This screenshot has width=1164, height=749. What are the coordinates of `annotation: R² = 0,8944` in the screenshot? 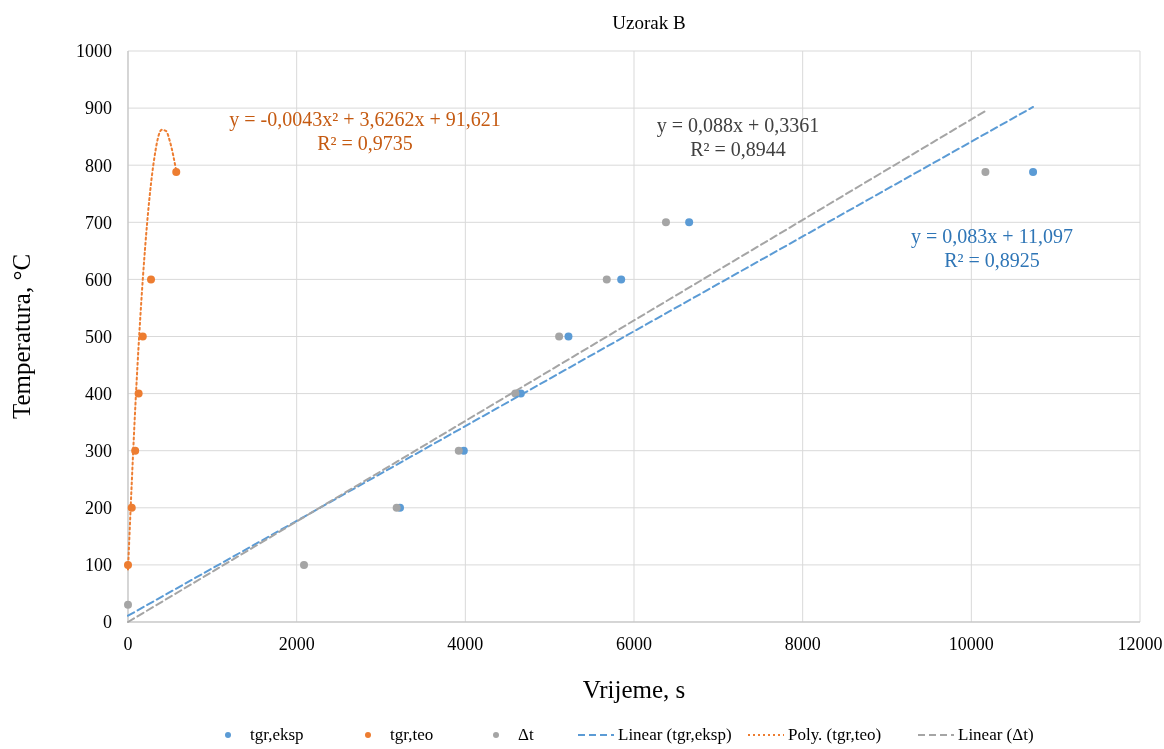 It's located at (738, 149).